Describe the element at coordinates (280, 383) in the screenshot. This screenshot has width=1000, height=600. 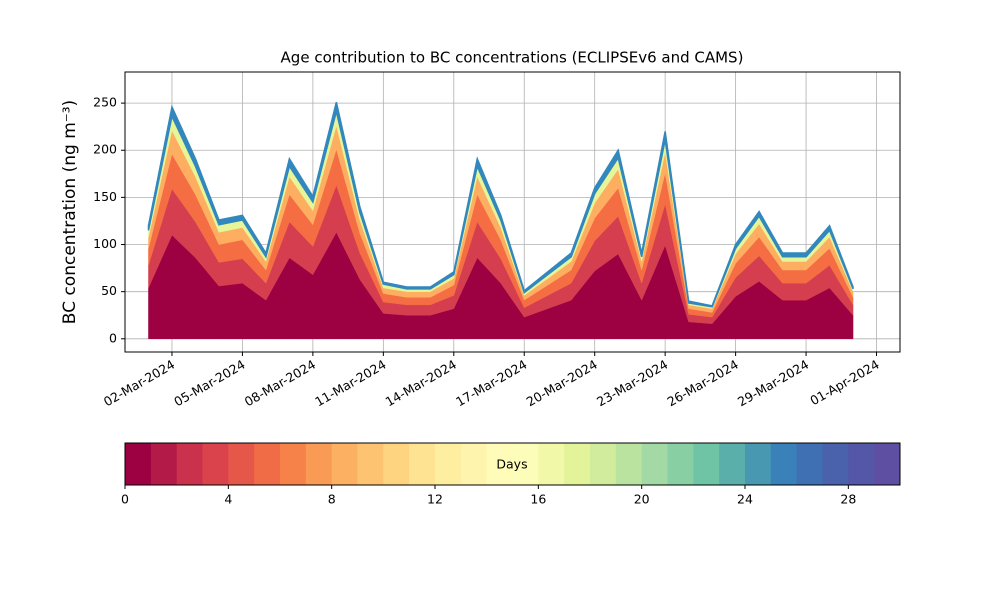
I see `x-tick-label: 08-Mar-2024` at that location.